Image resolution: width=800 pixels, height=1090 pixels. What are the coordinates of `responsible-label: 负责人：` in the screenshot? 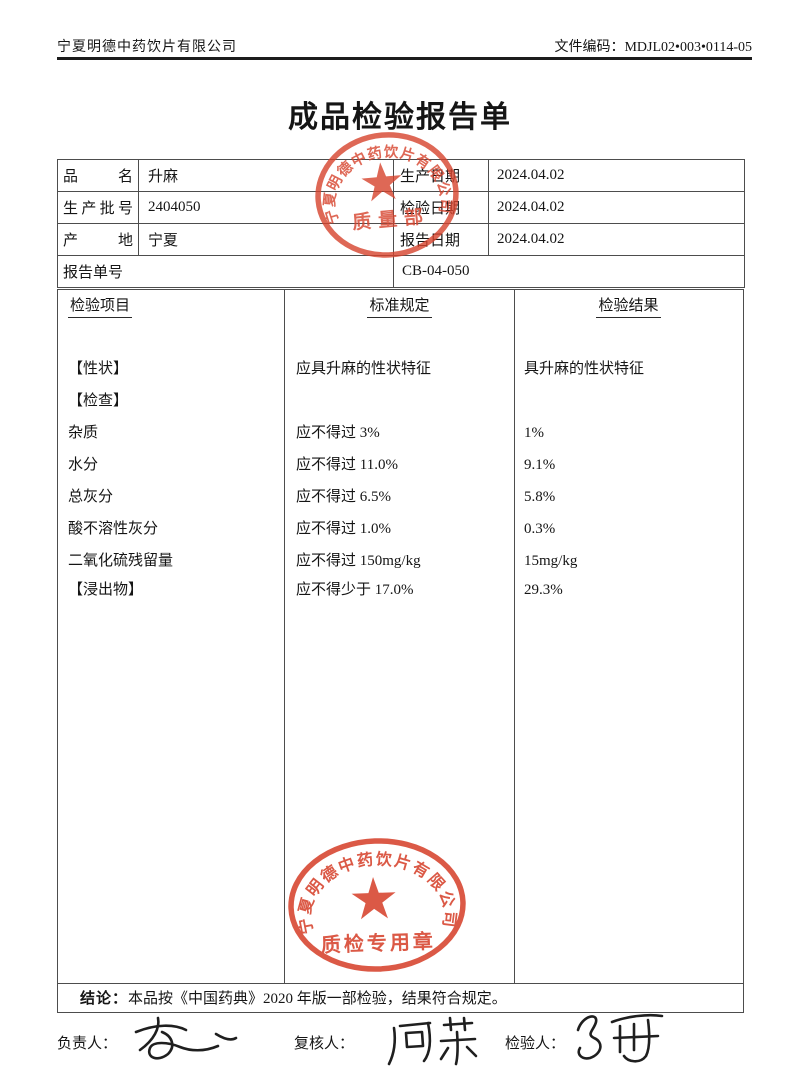 It's located at (87, 1044).